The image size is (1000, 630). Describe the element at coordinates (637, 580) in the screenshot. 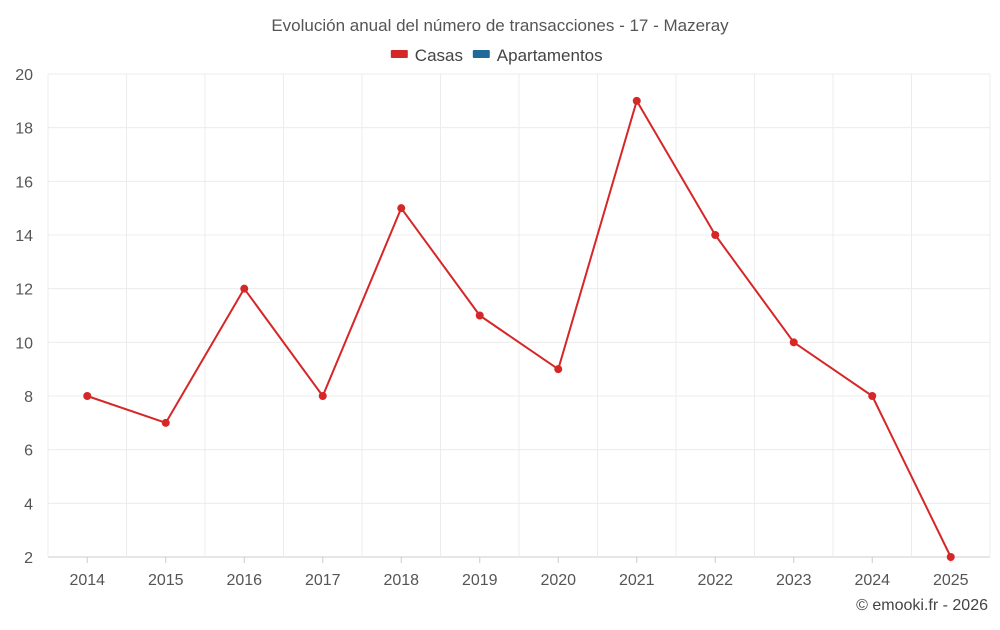

I see `x-tick-label: 2021` at that location.